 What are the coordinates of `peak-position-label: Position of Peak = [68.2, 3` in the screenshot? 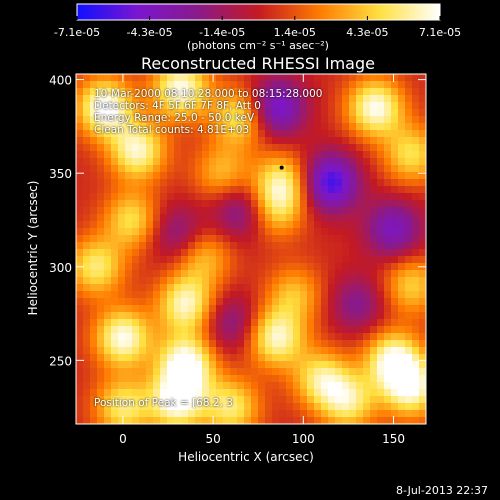 It's located at (163, 403).